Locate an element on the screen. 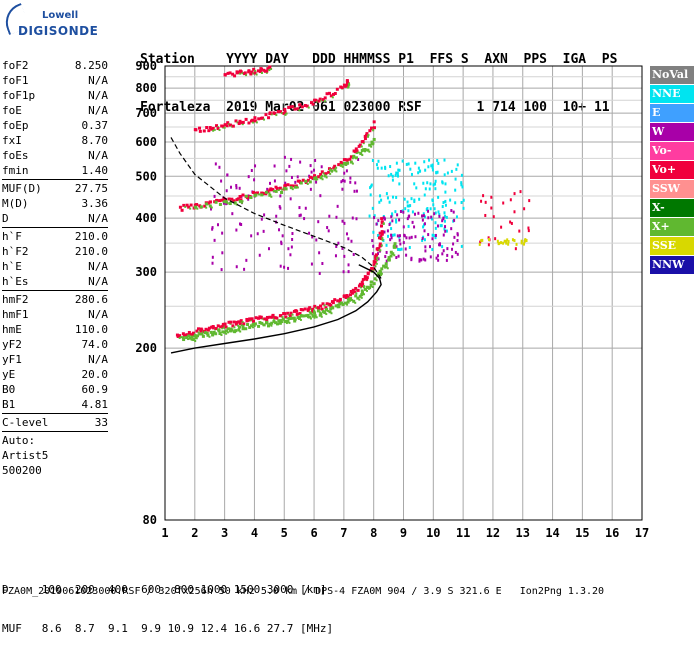 The height and width of the screenshot is (648, 700). param-row: hmF2 280.6 is located at coordinates (55, 299).